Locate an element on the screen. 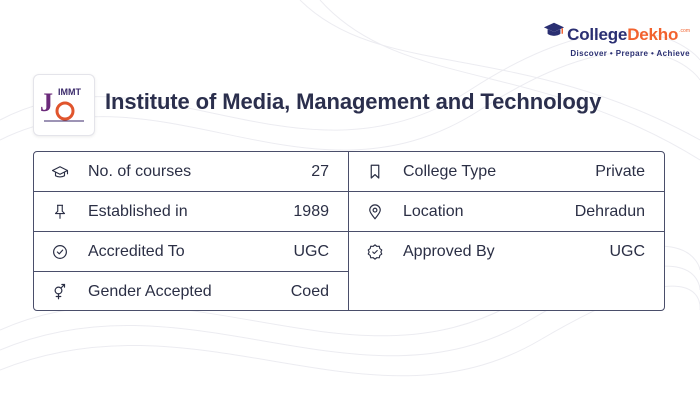  detail-label: College Type is located at coordinates (450, 171).